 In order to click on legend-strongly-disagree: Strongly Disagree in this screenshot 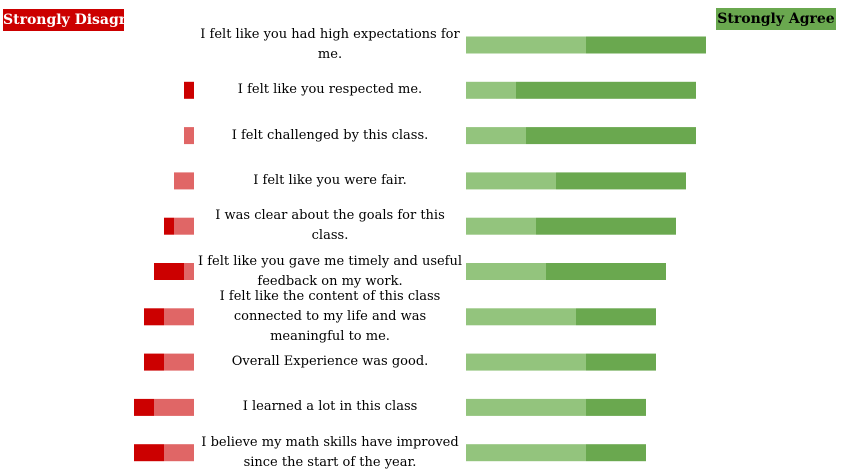, I will do `click(73, 20)`.